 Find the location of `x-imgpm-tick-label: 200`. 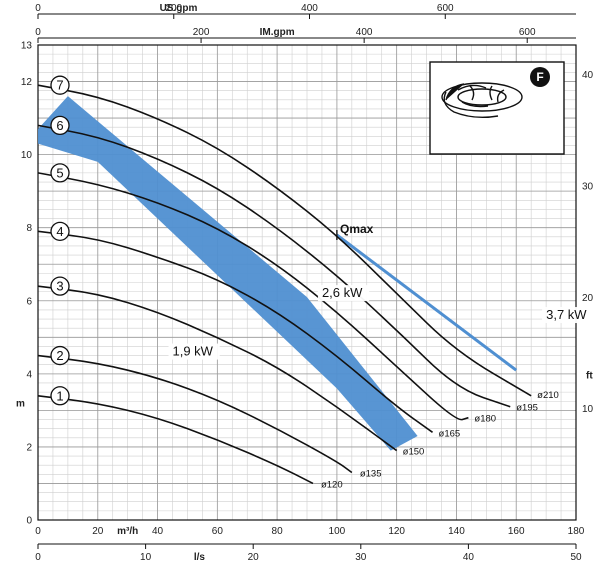

x-imgpm-tick-label: 200 is located at coordinates (201, 32).